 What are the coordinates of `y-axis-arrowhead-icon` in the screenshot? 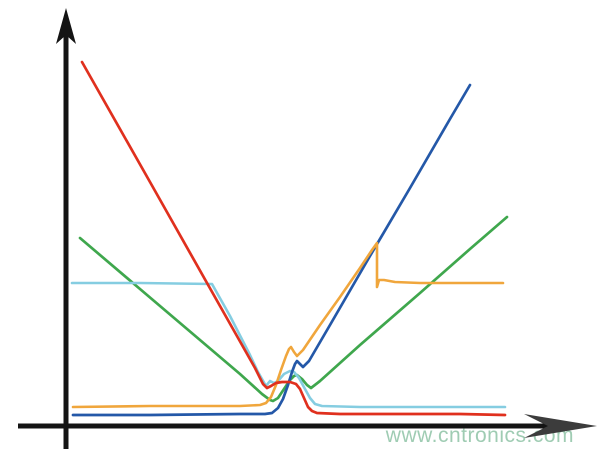 It's located at (66, 26).